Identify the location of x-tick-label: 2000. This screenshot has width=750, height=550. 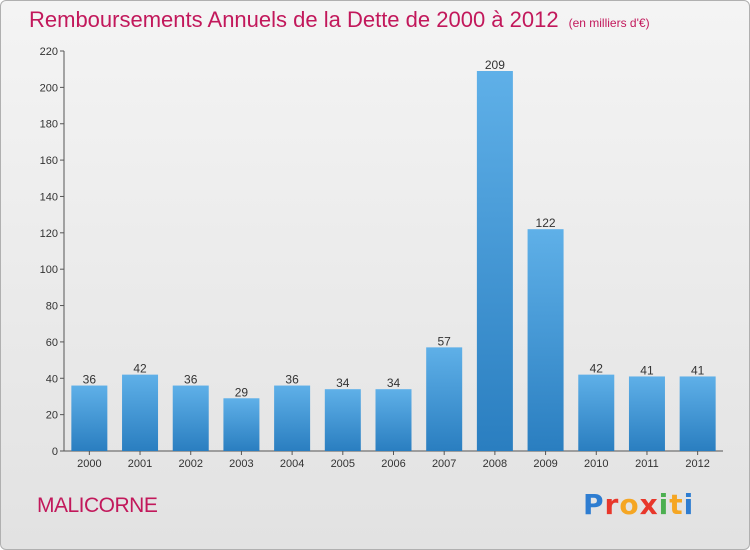
(89, 464).